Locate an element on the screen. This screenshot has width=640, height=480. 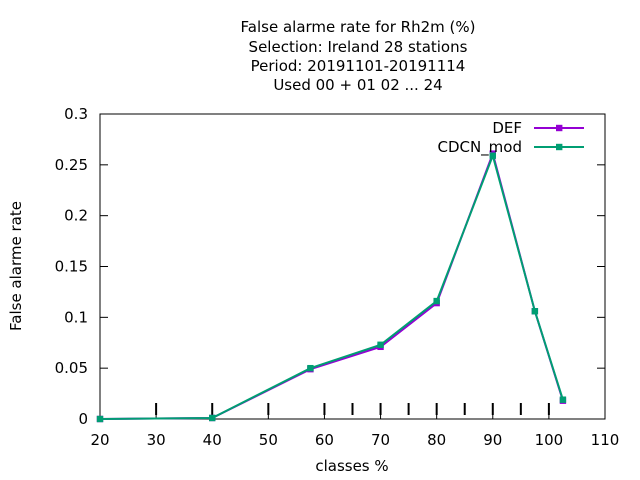
x-tick-label: 30 is located at coordinates (156, 440).